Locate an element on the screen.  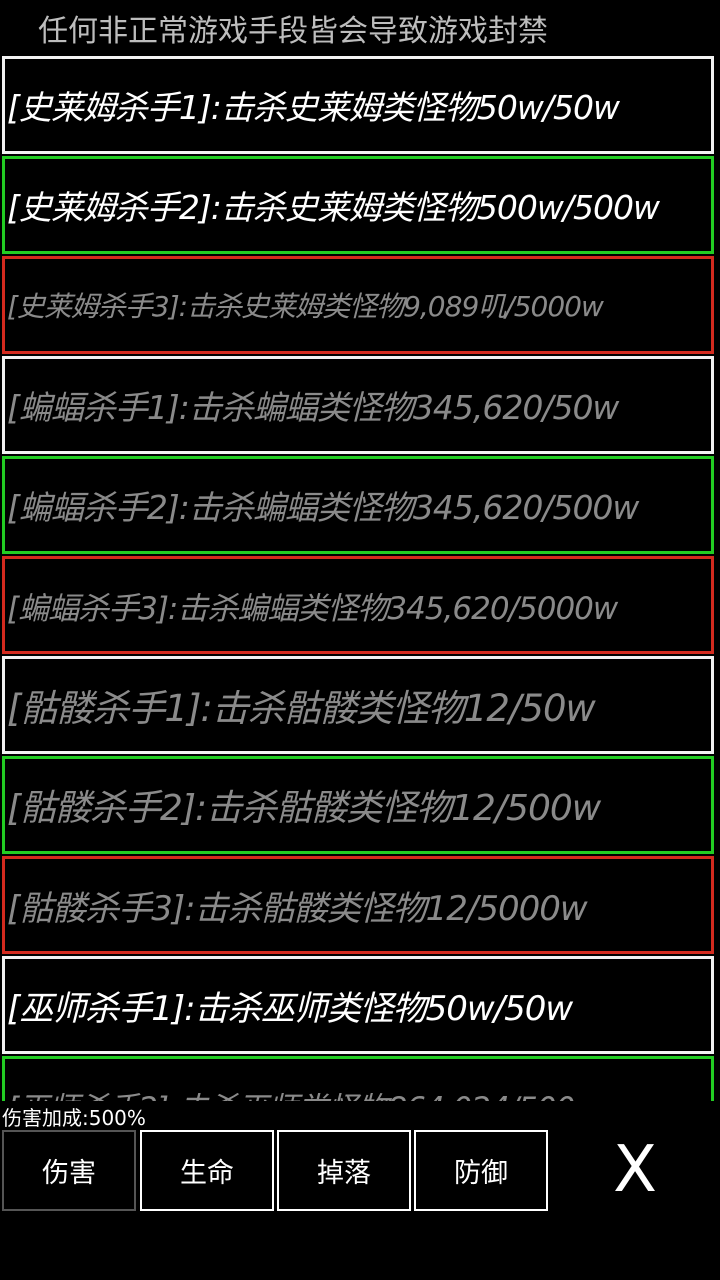
achievement-row: [史莱姆杀手2]:击杀史莱姆类怪物500w/500w is located at coordinates (358, 205).